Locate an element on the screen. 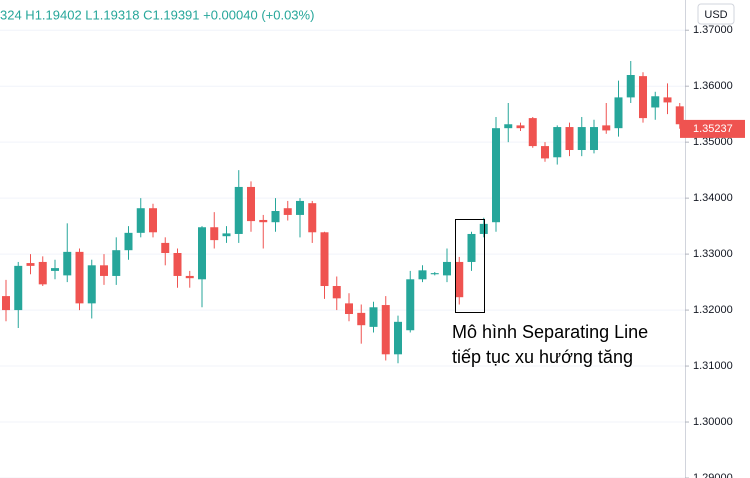 This screenshot has height=478, width=750. y-tick-label: 1.37000 is located at coordinates (713, 30).